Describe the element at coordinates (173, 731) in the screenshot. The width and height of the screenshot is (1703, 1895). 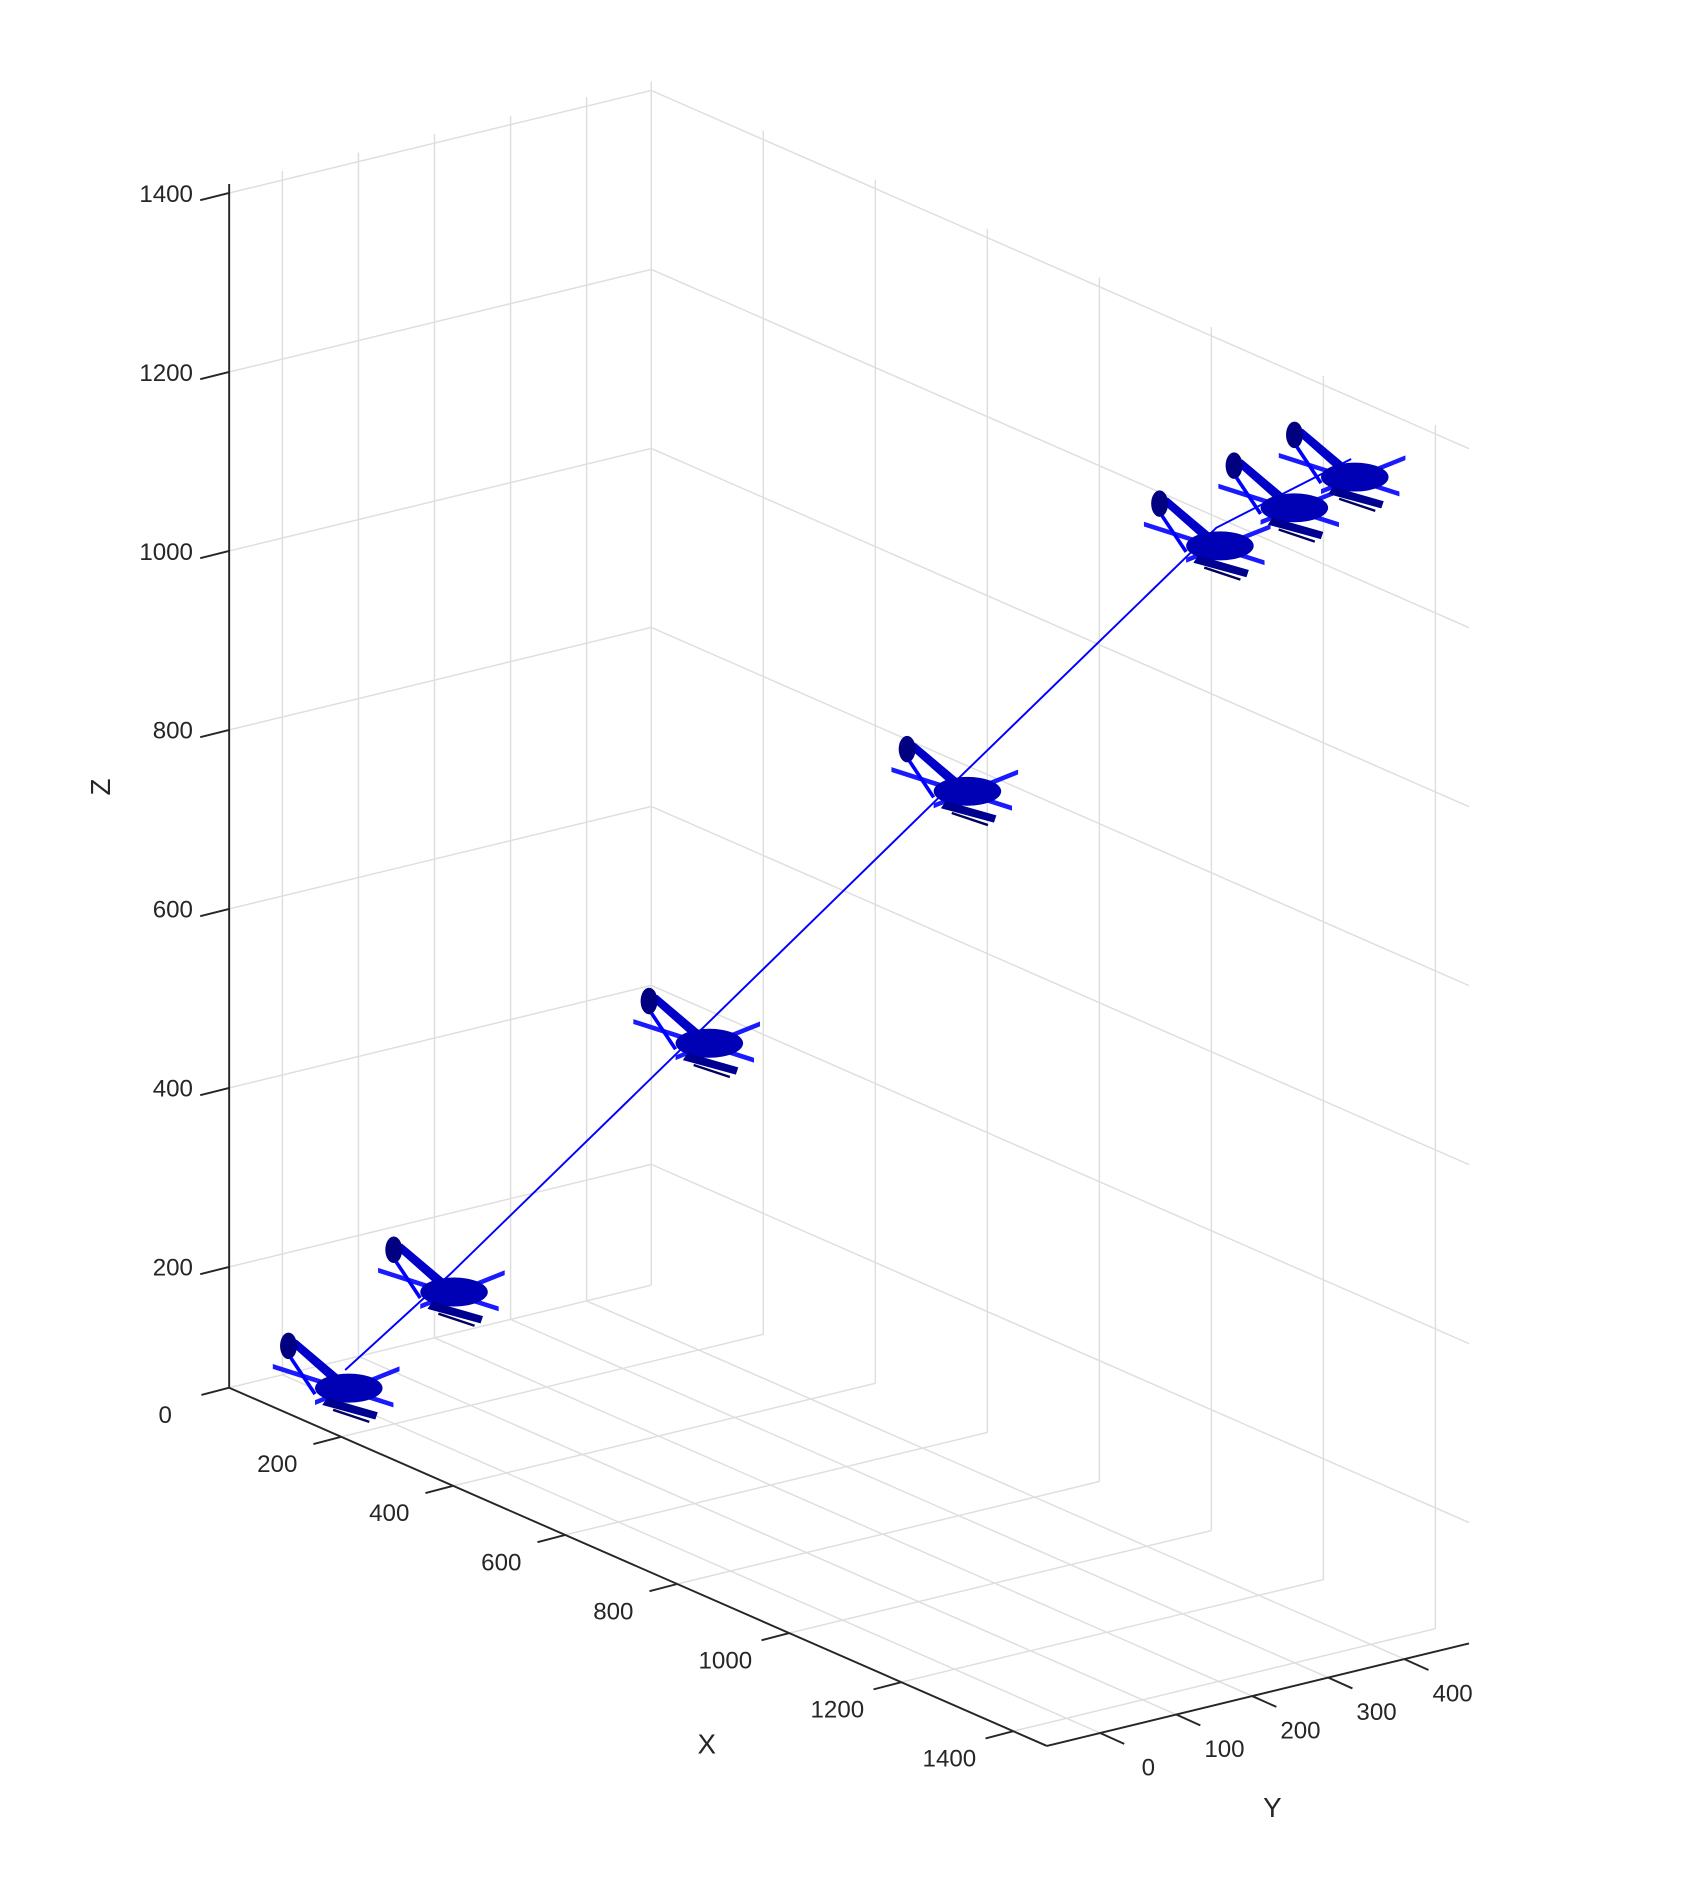
I see `z-tick-label: 800` at that location.